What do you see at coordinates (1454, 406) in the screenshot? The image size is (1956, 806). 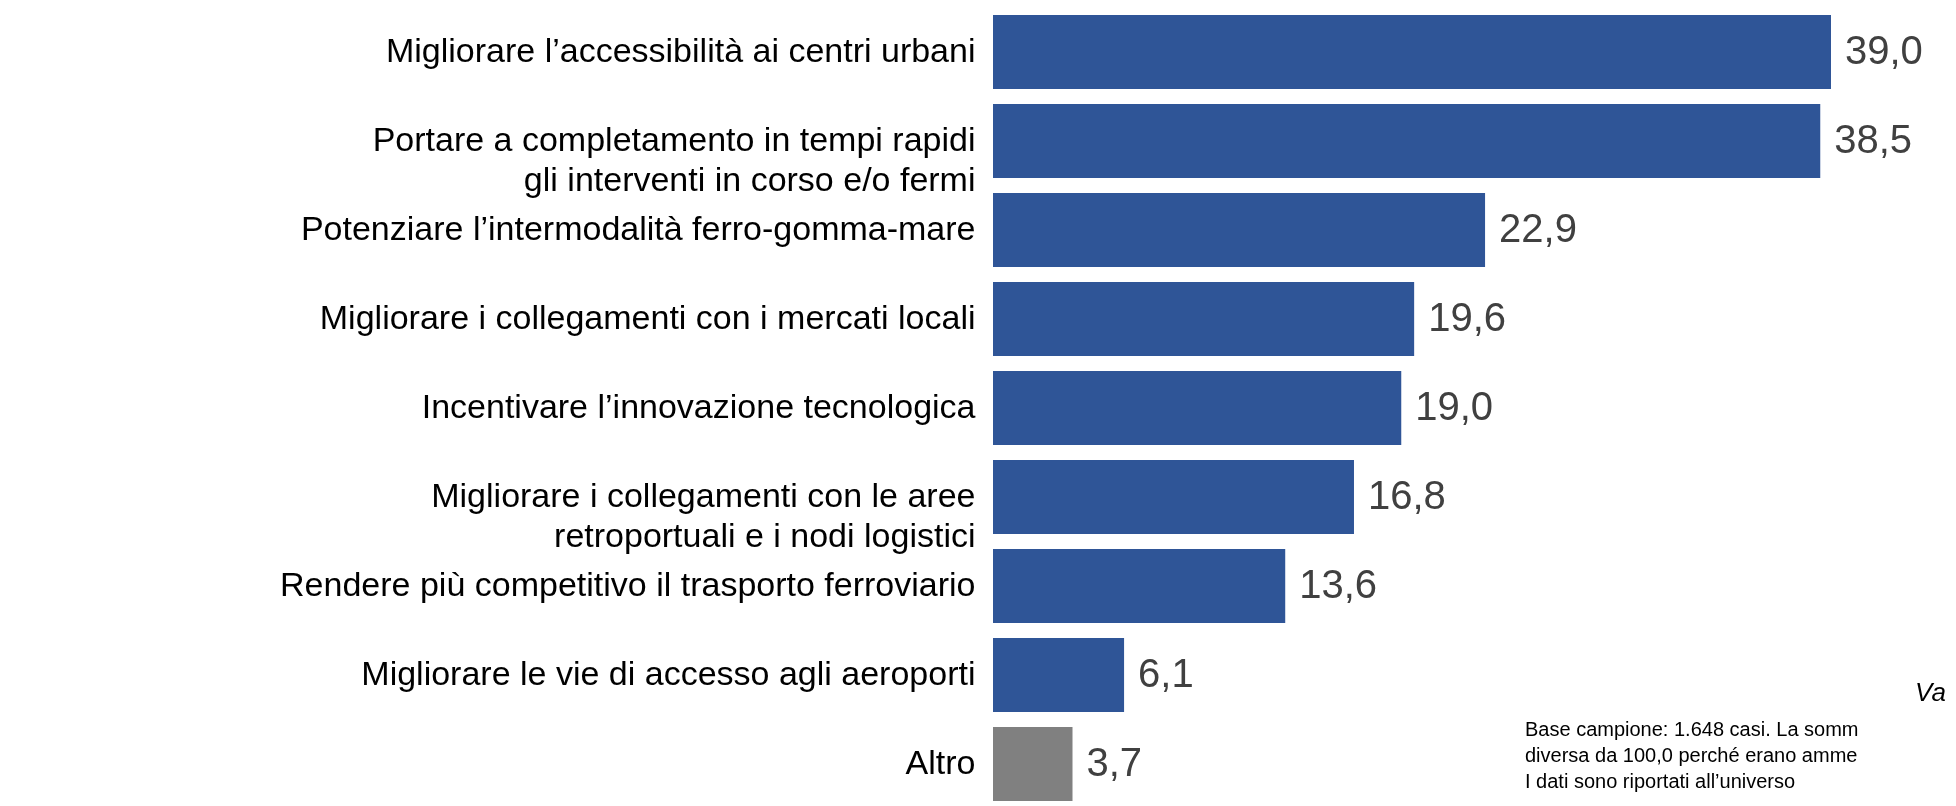 I see `data-label: 19,0` at bounding box center [1454, 406].